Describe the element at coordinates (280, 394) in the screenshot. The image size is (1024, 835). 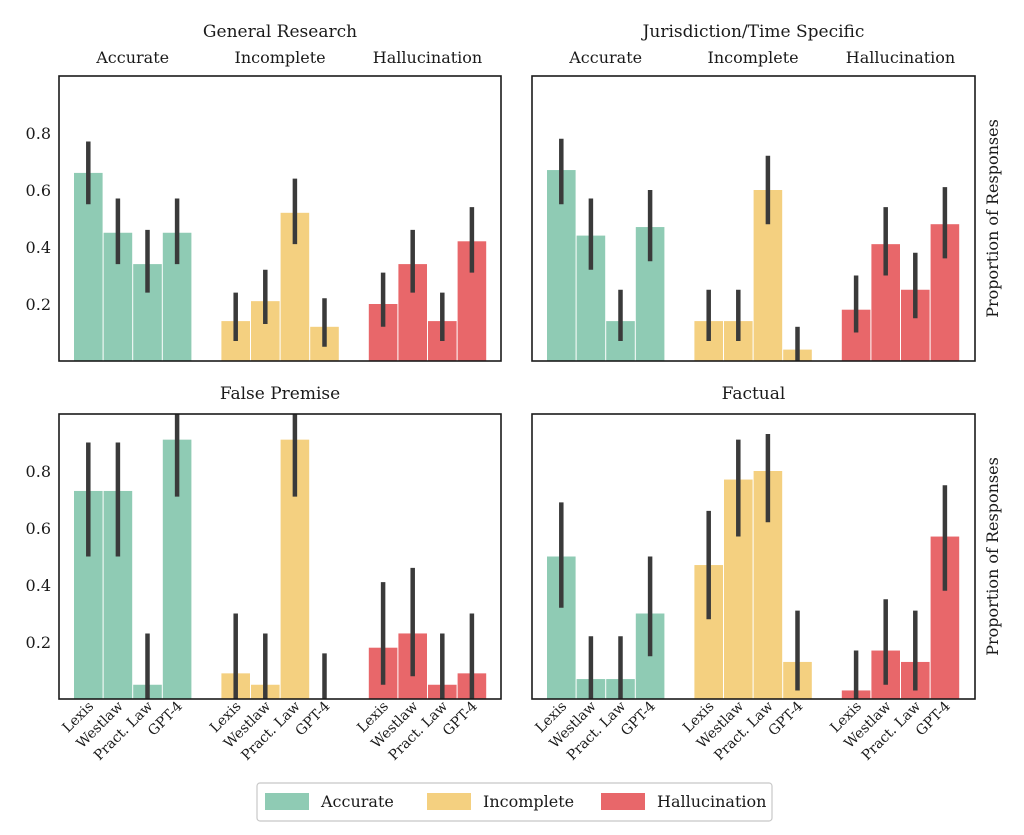
I see `panel-title: False Premise` at that location.